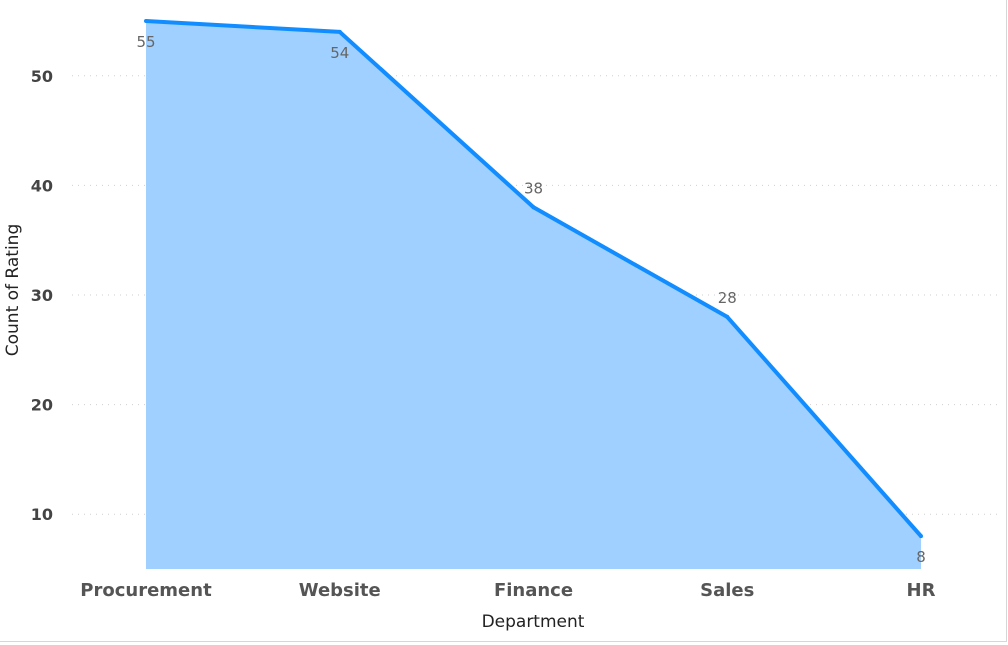 The height and width of the screenshot is (645, 1008). What do you see at coordinates (727, 298) in the screenshot?
I see `data-label: 28` at bounding box center [727, 298].